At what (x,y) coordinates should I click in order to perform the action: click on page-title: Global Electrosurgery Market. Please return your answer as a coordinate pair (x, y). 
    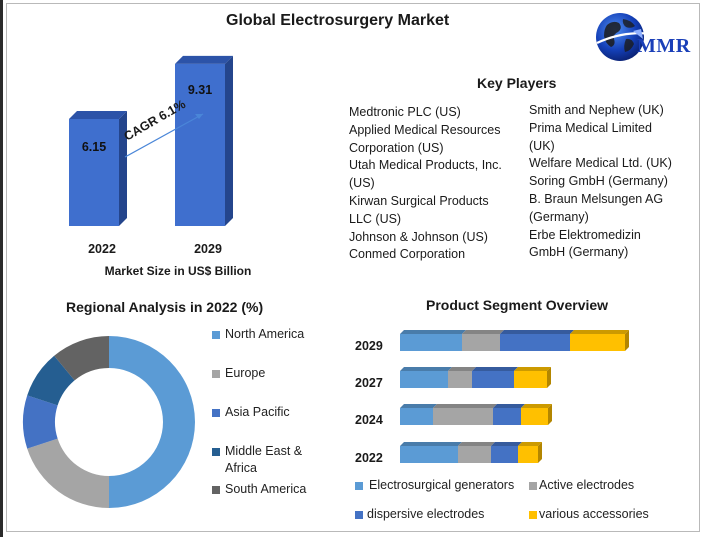
    Looking at the image, I should click on (338, 20).